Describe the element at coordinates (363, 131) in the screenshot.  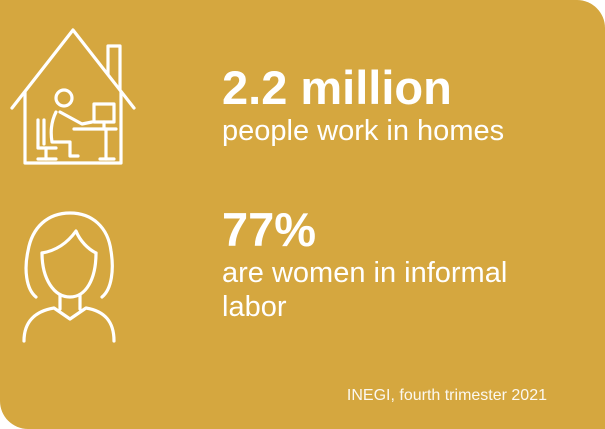
I see `stat-description: people work in homes` at that location.